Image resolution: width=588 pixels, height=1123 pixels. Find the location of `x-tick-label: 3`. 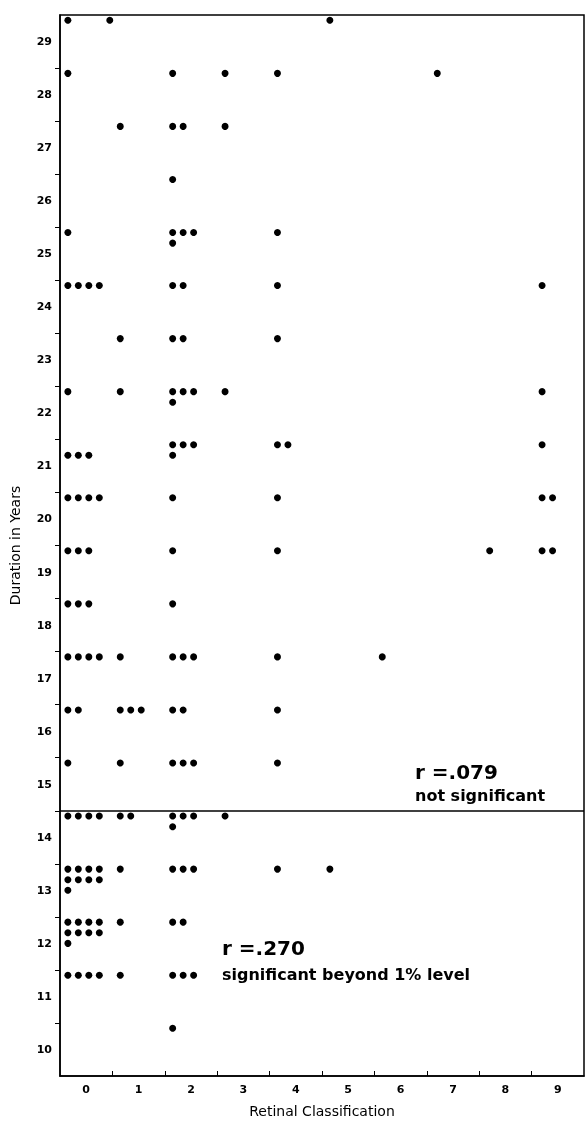

x-tick-label: 3 is located at coordinates (243, 1089).